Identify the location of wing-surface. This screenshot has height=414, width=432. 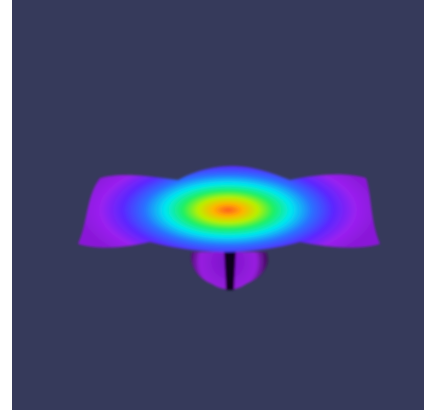
(229, 209).